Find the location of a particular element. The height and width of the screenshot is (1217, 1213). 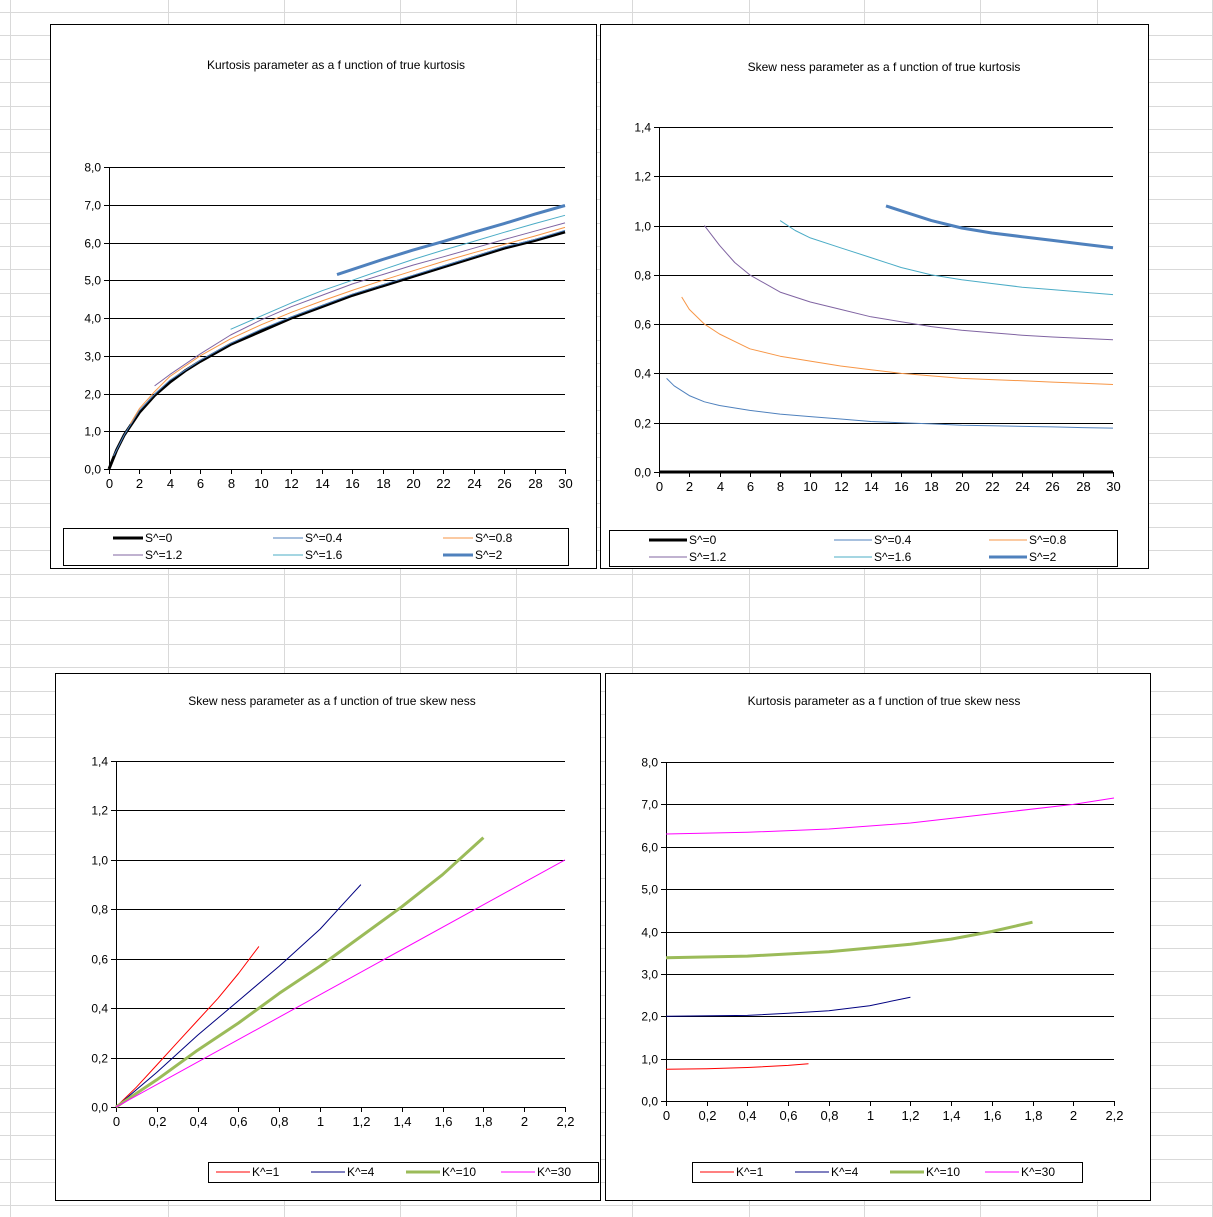

legend-box is located at coordinates (403, 1172).